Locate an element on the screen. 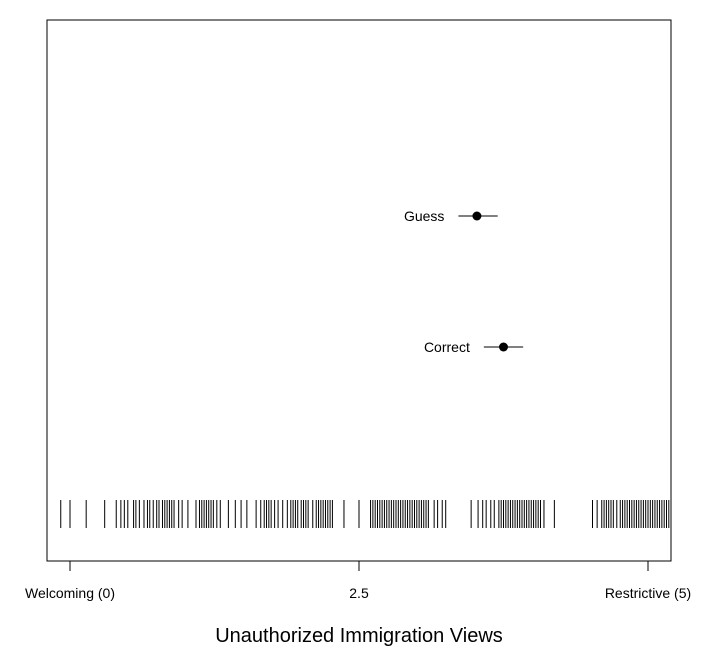 This screenshot has height=649, width=703. x-axis-label: Unauthorized Immigration Views is located at coordinates (359, 636).